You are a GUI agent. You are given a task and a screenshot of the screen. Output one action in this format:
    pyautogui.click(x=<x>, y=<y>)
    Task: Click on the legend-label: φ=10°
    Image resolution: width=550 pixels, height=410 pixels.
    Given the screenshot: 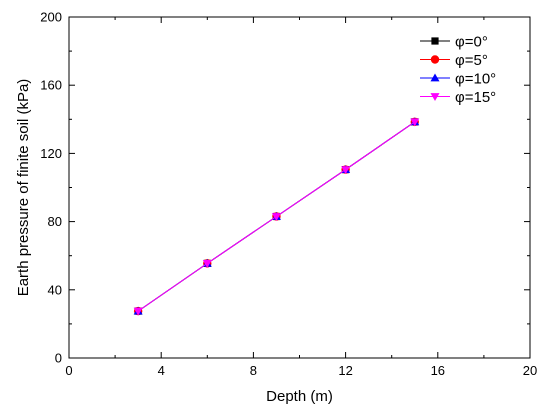 What is the action you would take?
    pyautogui.click(x=475, y=79)
    